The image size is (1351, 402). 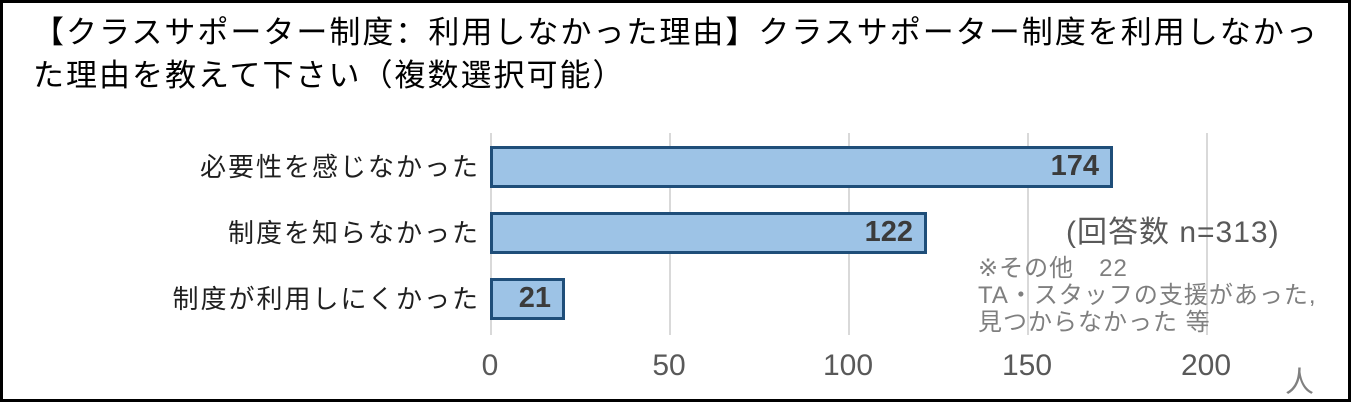 I want to click on category-label: 制度を知らなかった, so click(x=353, y=233).